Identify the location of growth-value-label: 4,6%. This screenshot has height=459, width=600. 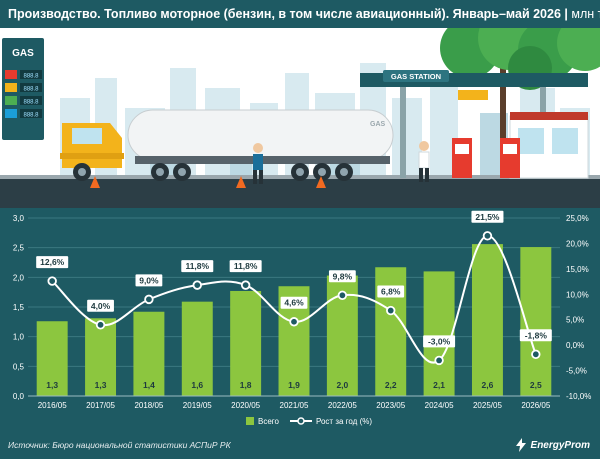
(294, 303).